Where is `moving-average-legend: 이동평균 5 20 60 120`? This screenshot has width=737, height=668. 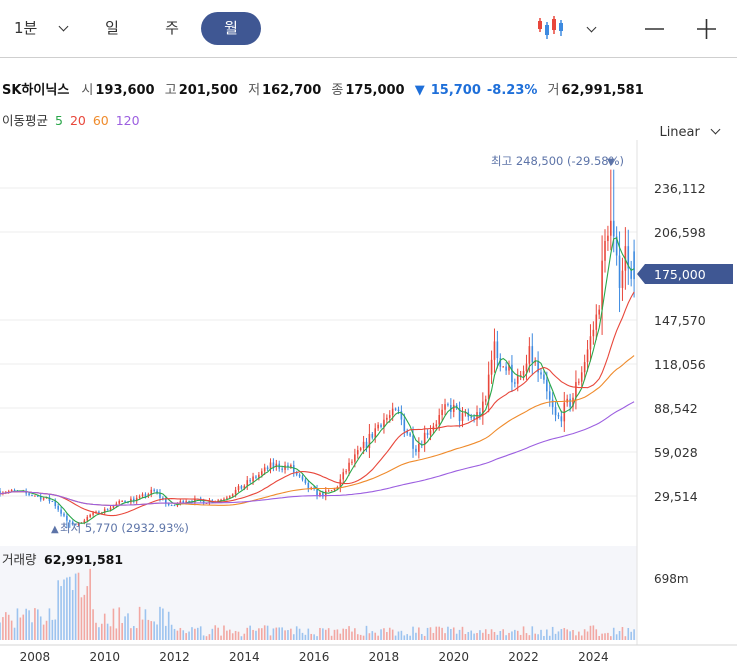 moving-average-legend: 이동평균 5 20 60 120 is located at coordinates (72, 119).